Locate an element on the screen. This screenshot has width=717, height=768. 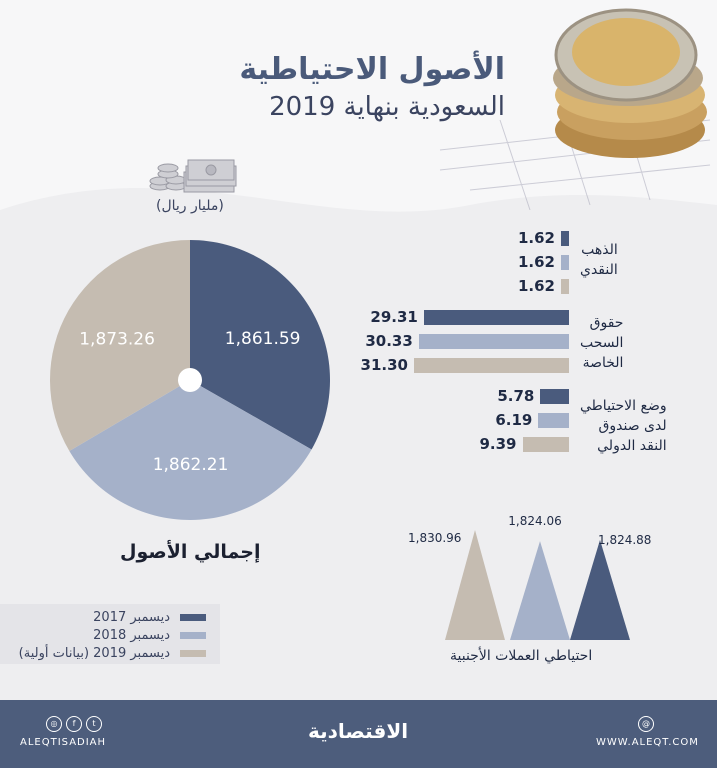
fx-cone-label-1: 1,824.06 is located at coordinates (534, 521).